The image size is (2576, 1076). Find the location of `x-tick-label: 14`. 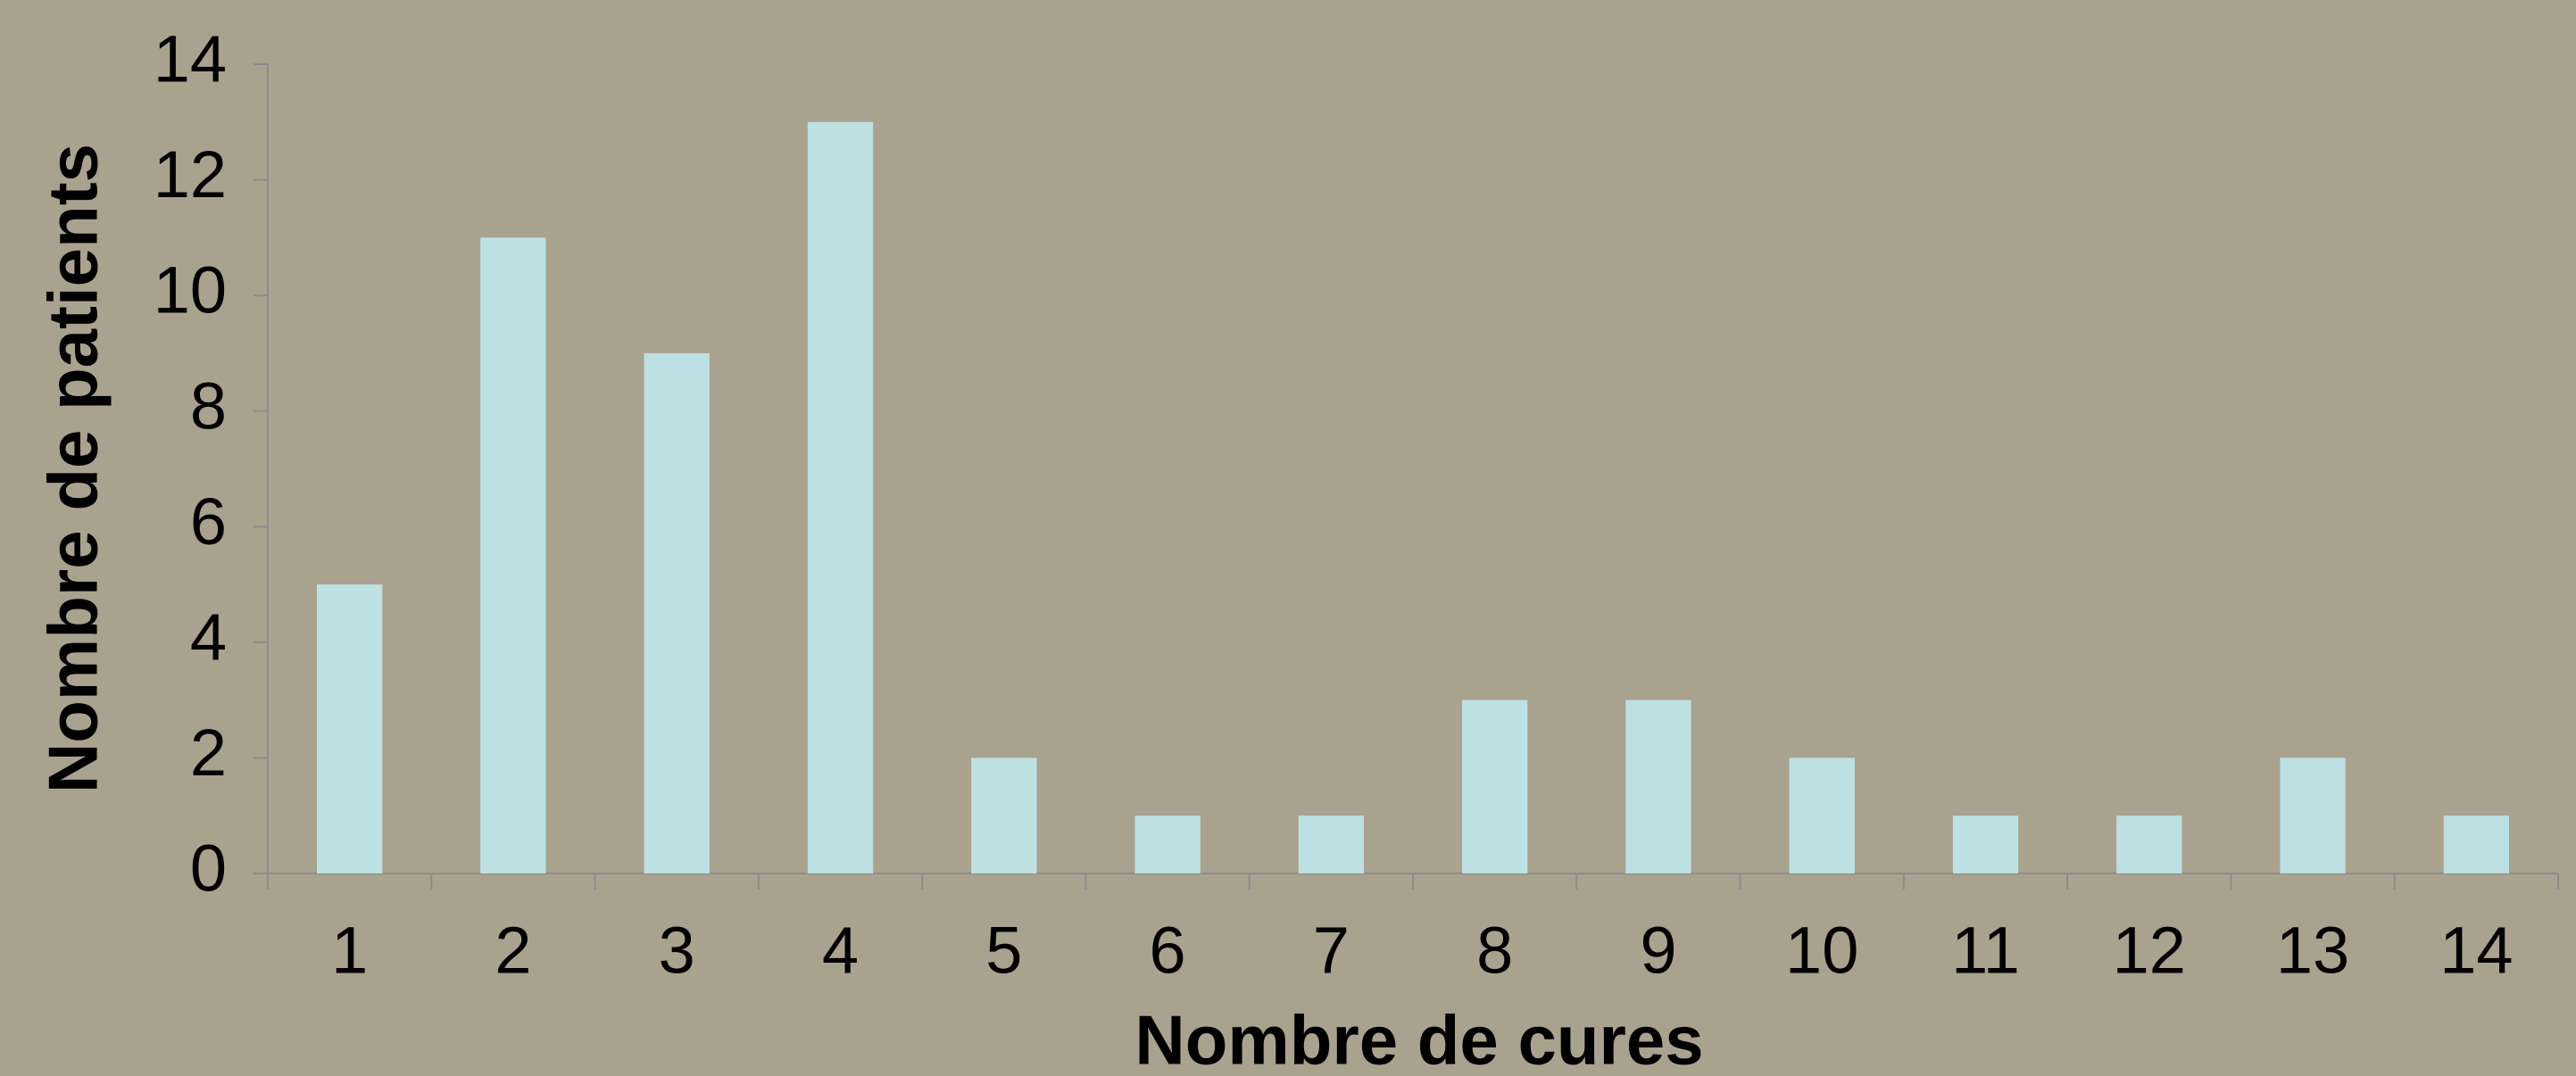

x-tick-label: 14 is located at coordinates (2476, 951).